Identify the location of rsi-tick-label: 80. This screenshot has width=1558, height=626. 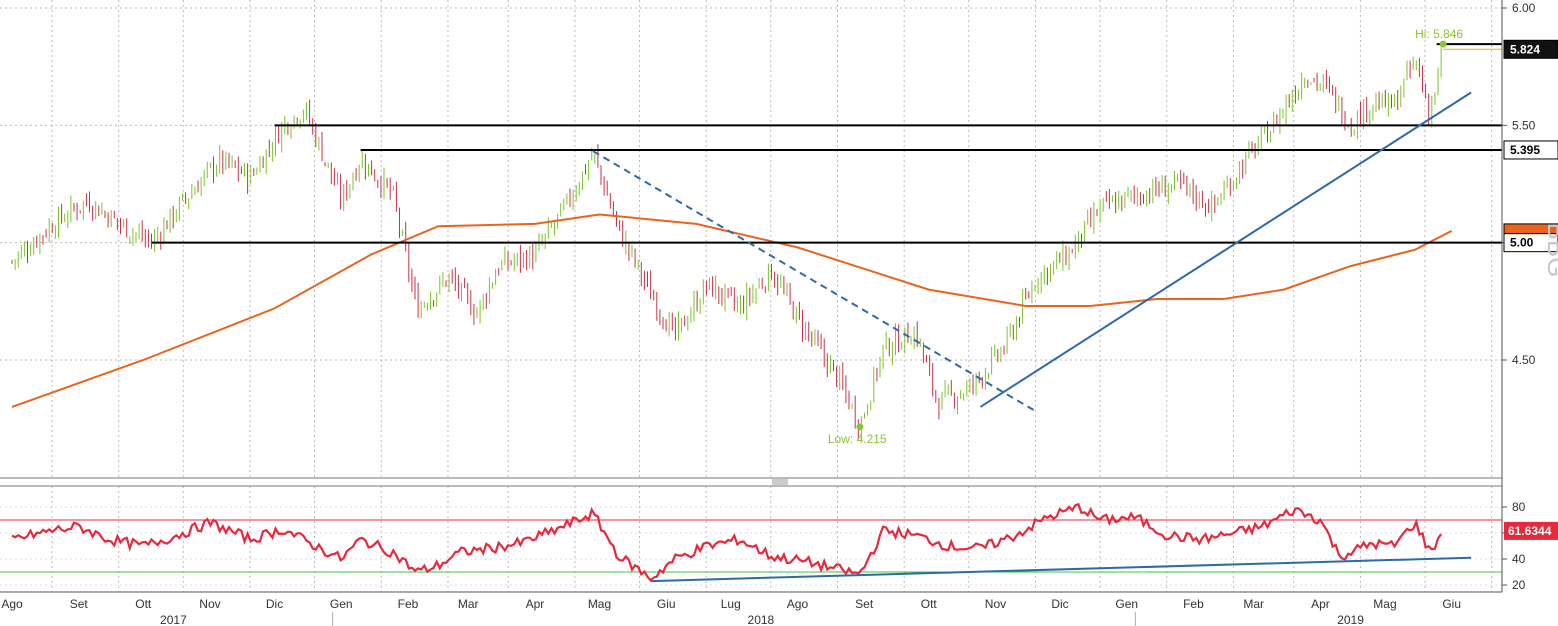
(1519, 507).